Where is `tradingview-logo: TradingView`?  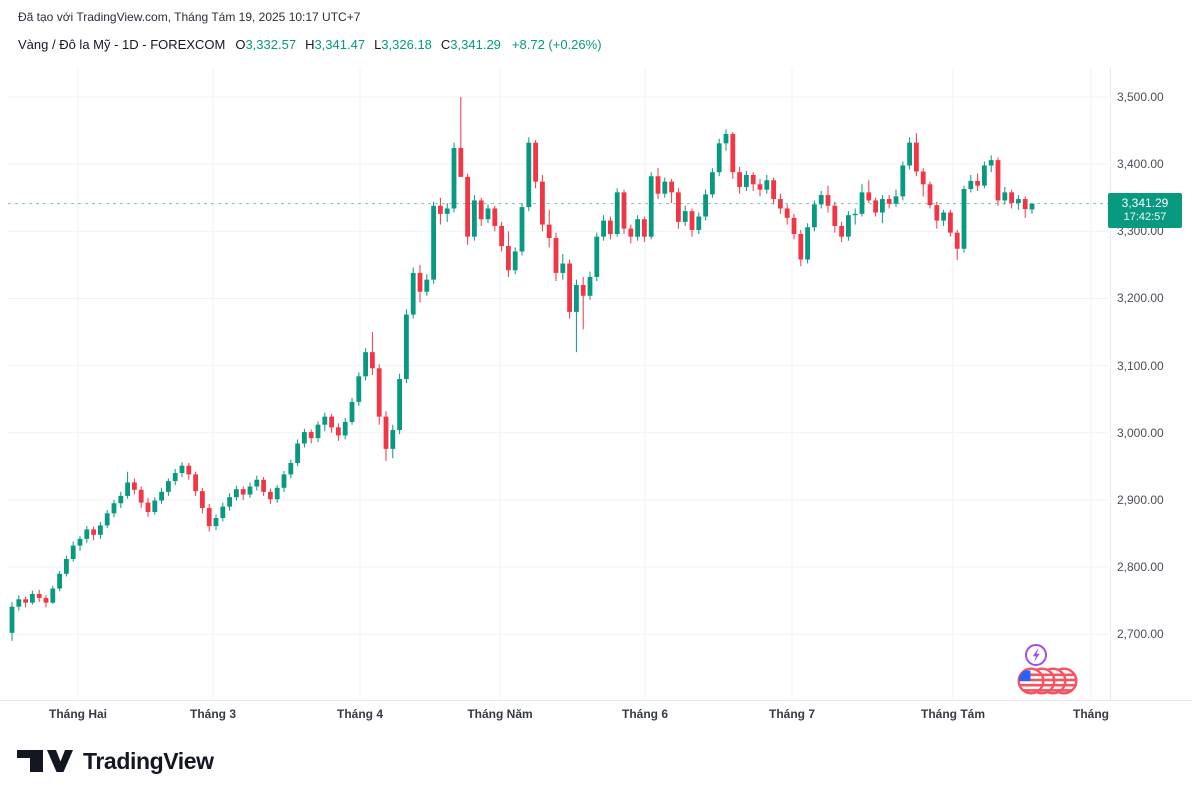
tradingview-logo: TradingView is located at coordinates (115, 761).